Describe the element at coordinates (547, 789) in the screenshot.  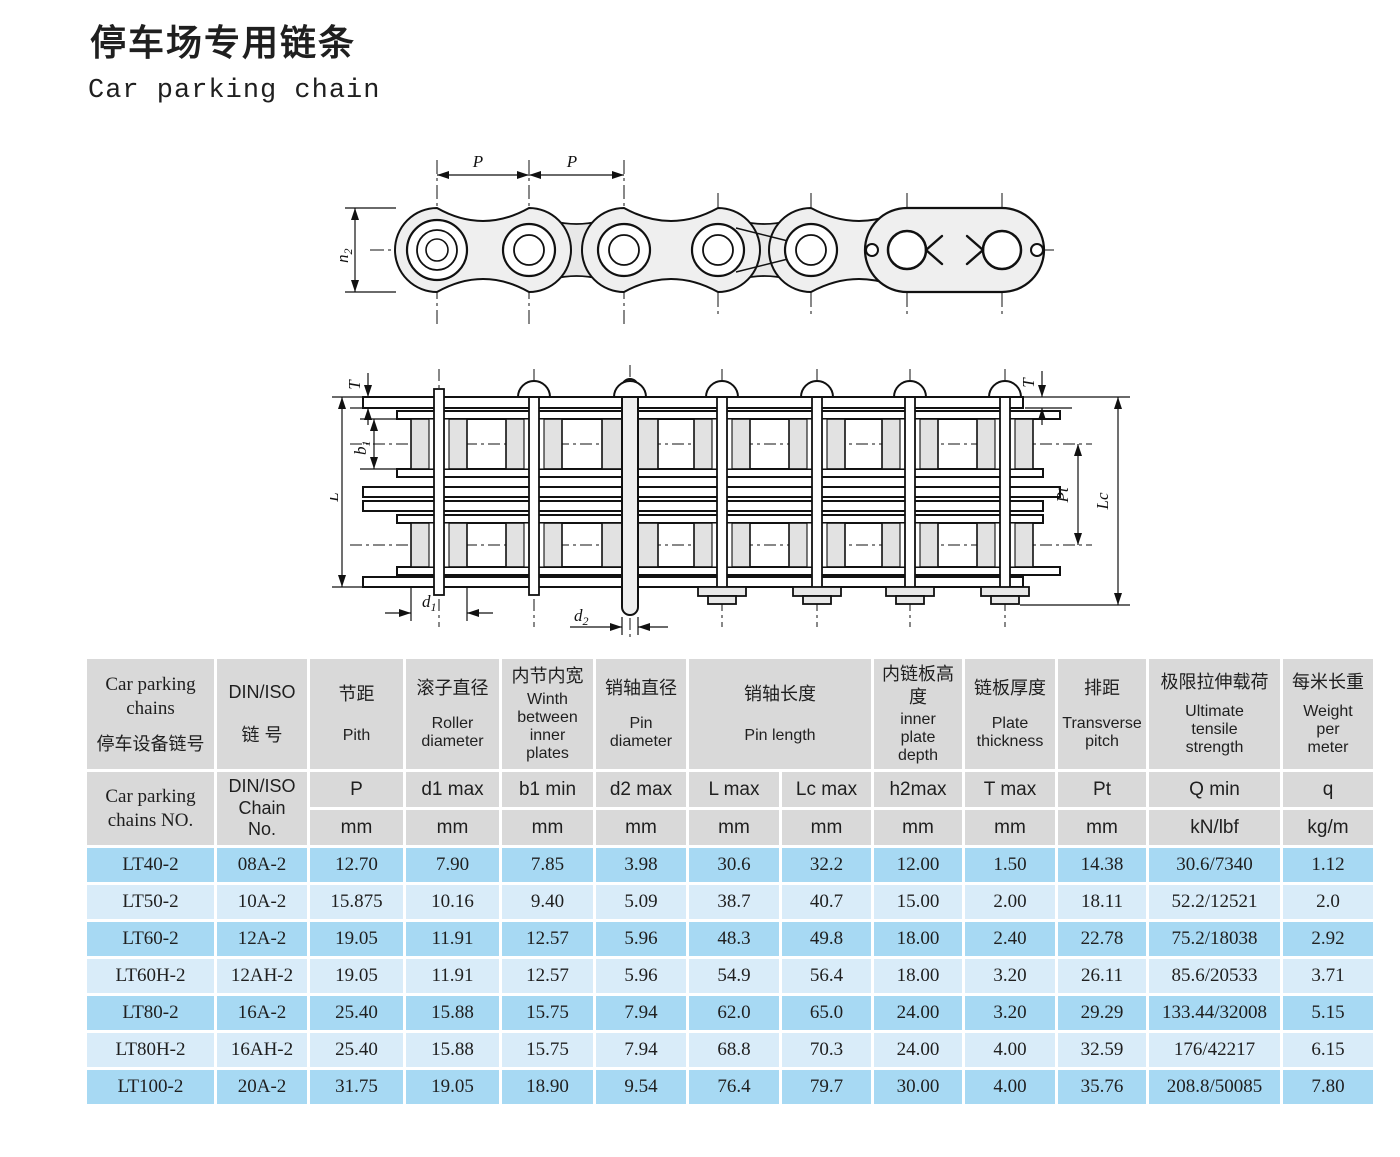
I see `symbol-b1-min: b1 min` at that location.